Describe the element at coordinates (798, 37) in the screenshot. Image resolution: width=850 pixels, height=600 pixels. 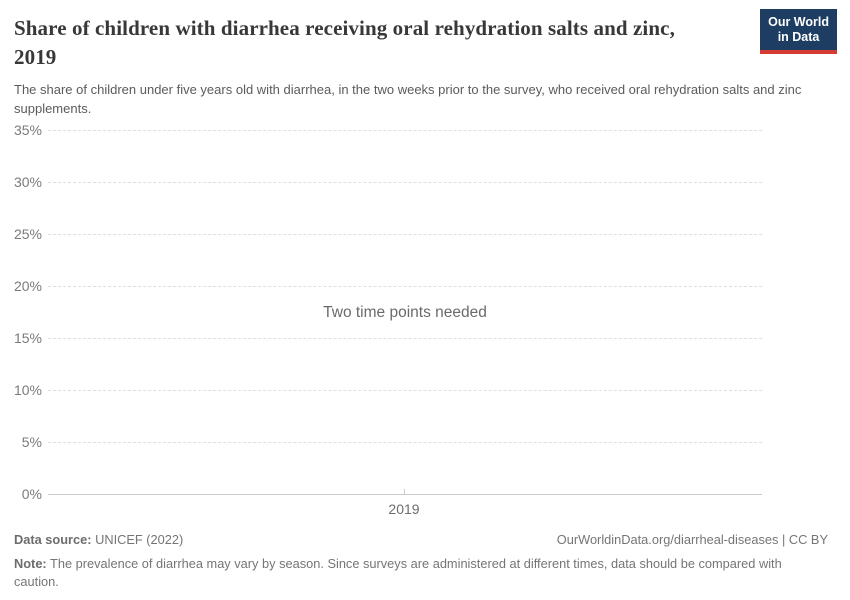
I see `owid-logo-line2: in Data` at that location.